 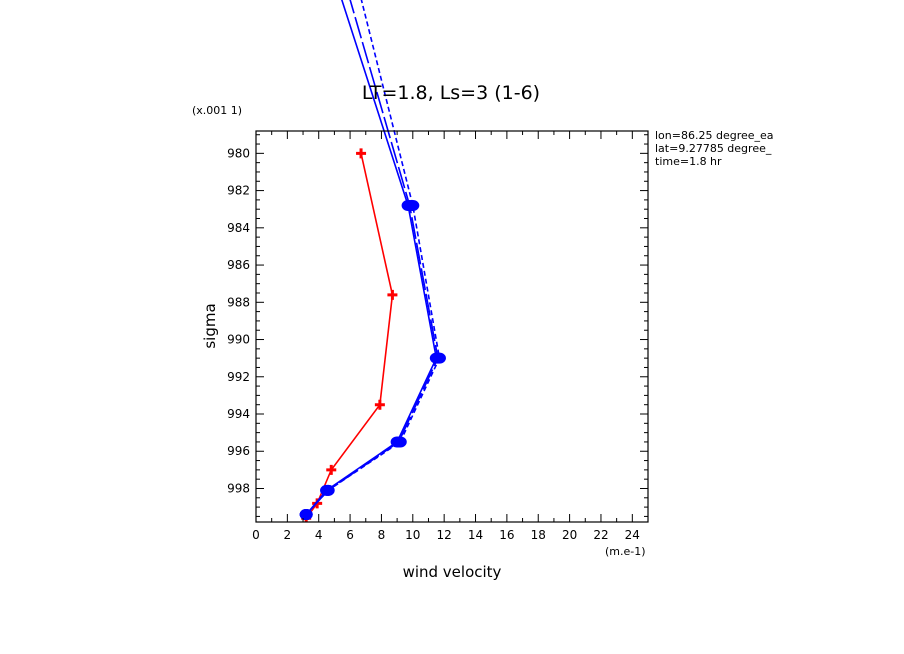 What do you see at coordinates (238, 488) in the screenshot?
I see `y-tick-label: 998` at bounding box center [238, 488].